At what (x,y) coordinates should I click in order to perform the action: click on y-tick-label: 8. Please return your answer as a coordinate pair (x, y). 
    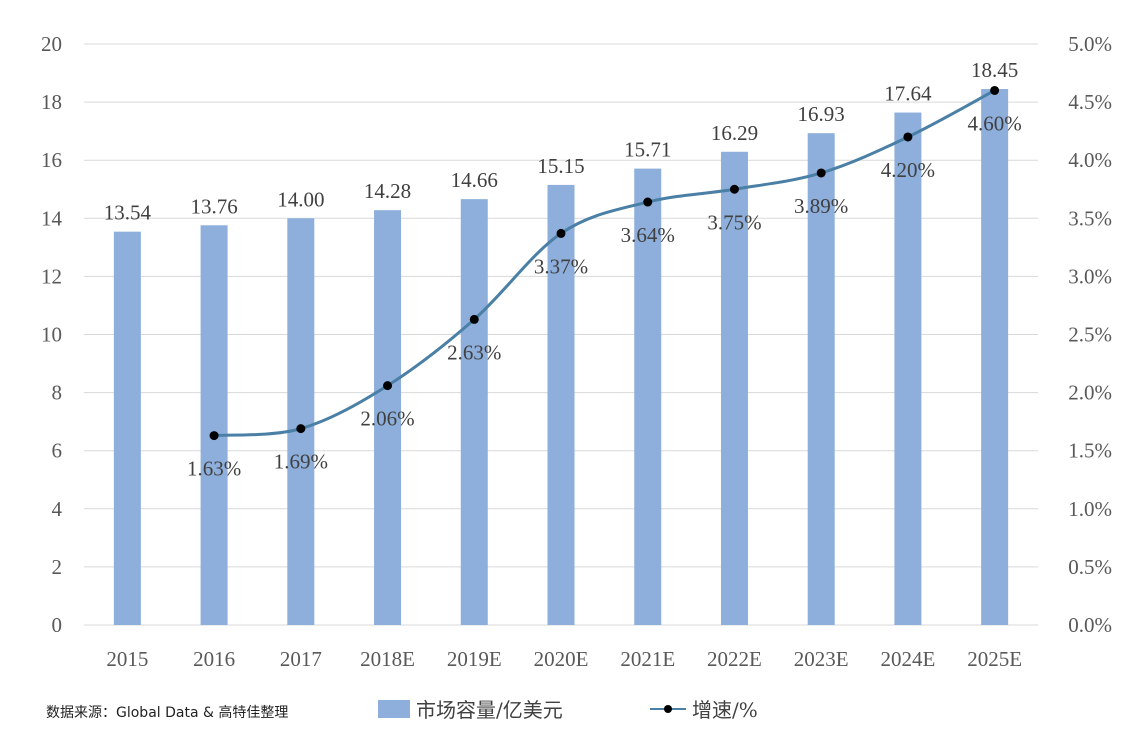
    Looking at the image, I should click on (57, 393).